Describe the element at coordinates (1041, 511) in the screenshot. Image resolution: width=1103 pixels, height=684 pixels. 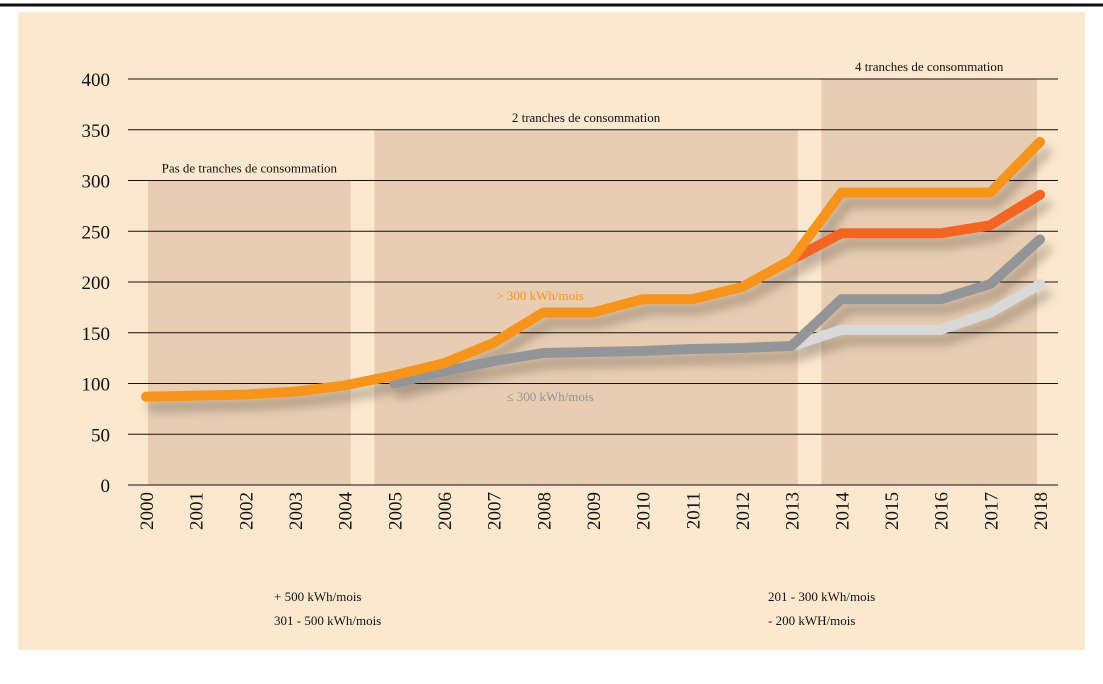
I see `x-tick-label: 2018` at that location.